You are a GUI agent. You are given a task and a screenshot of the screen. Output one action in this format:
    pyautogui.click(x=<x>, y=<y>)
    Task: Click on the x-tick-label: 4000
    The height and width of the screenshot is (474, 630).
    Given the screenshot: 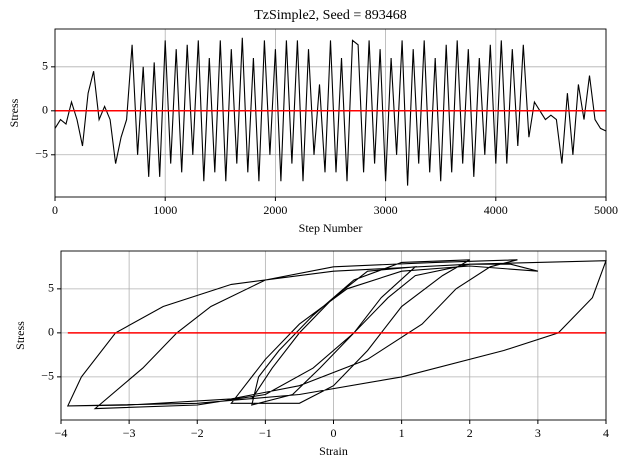 What is the action you would take?
    pyautogui.click(x=496, y=210)
    